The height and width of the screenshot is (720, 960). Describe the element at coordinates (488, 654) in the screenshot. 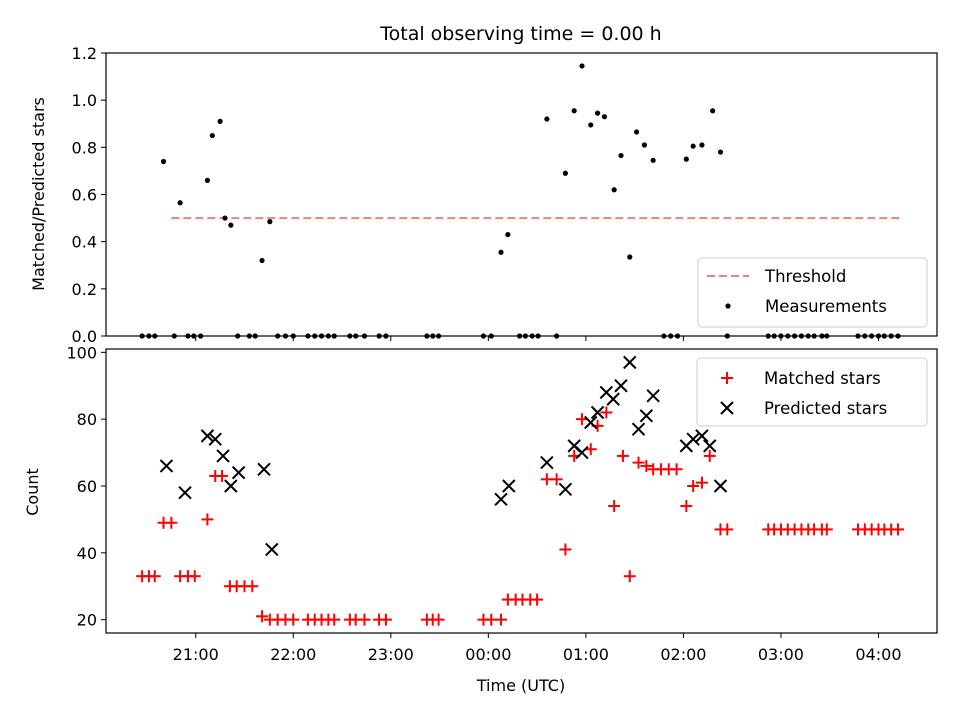

I see `bottom-x-tick-label: 00:00` at that location.